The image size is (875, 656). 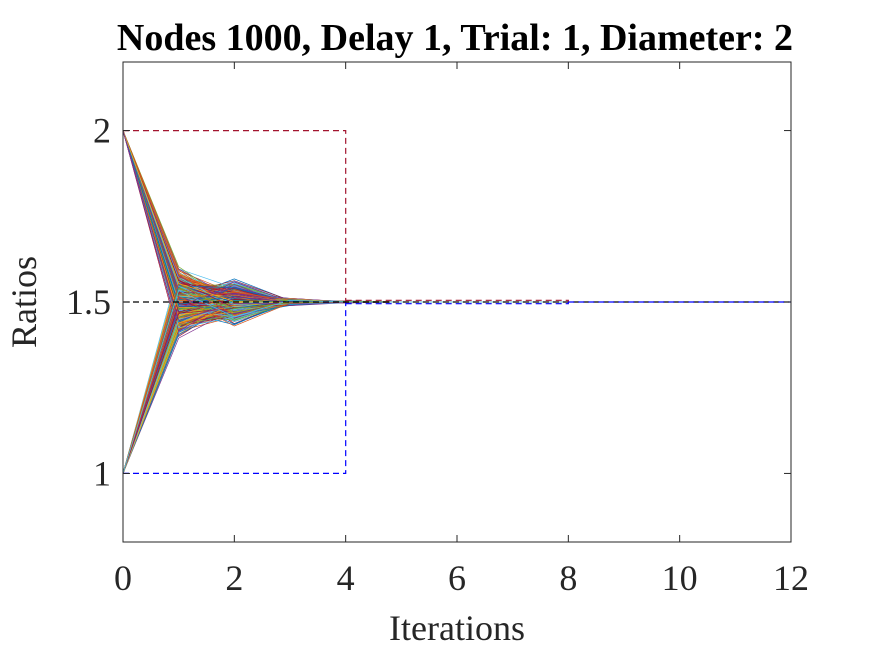 I want to click on y-axis-label: Ratios, so click(x=24, y=302).